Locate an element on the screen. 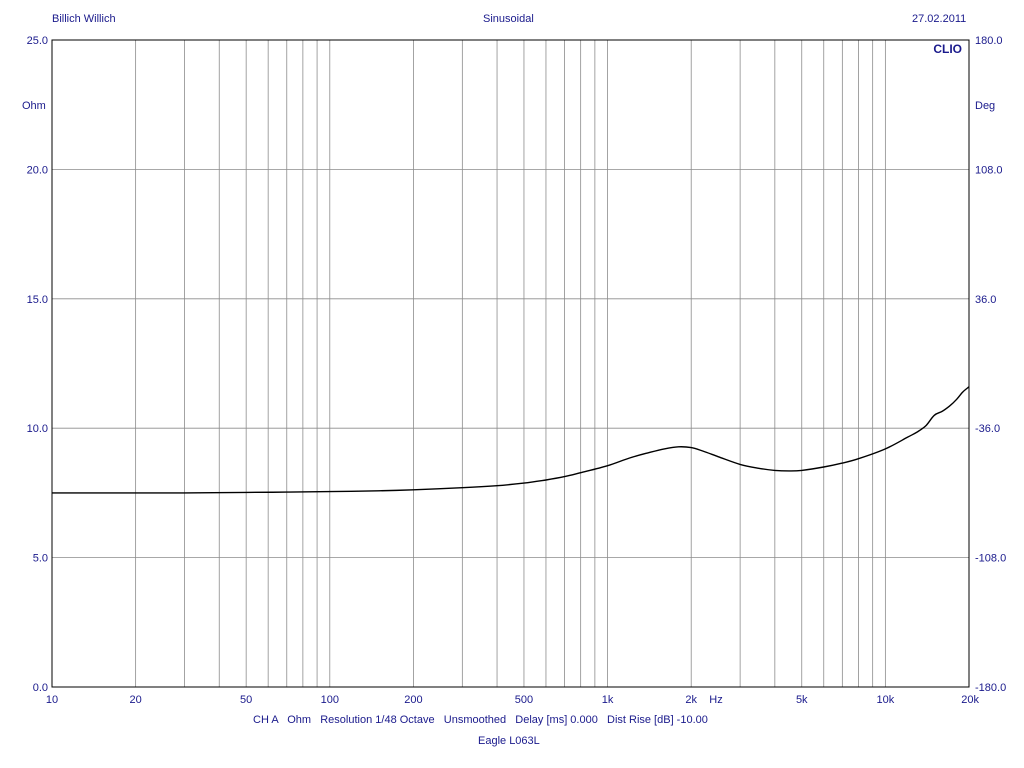 The height and width of the screenshot is (768, 1024). x-tick-label: 20 is located at coordinates (135, 700).